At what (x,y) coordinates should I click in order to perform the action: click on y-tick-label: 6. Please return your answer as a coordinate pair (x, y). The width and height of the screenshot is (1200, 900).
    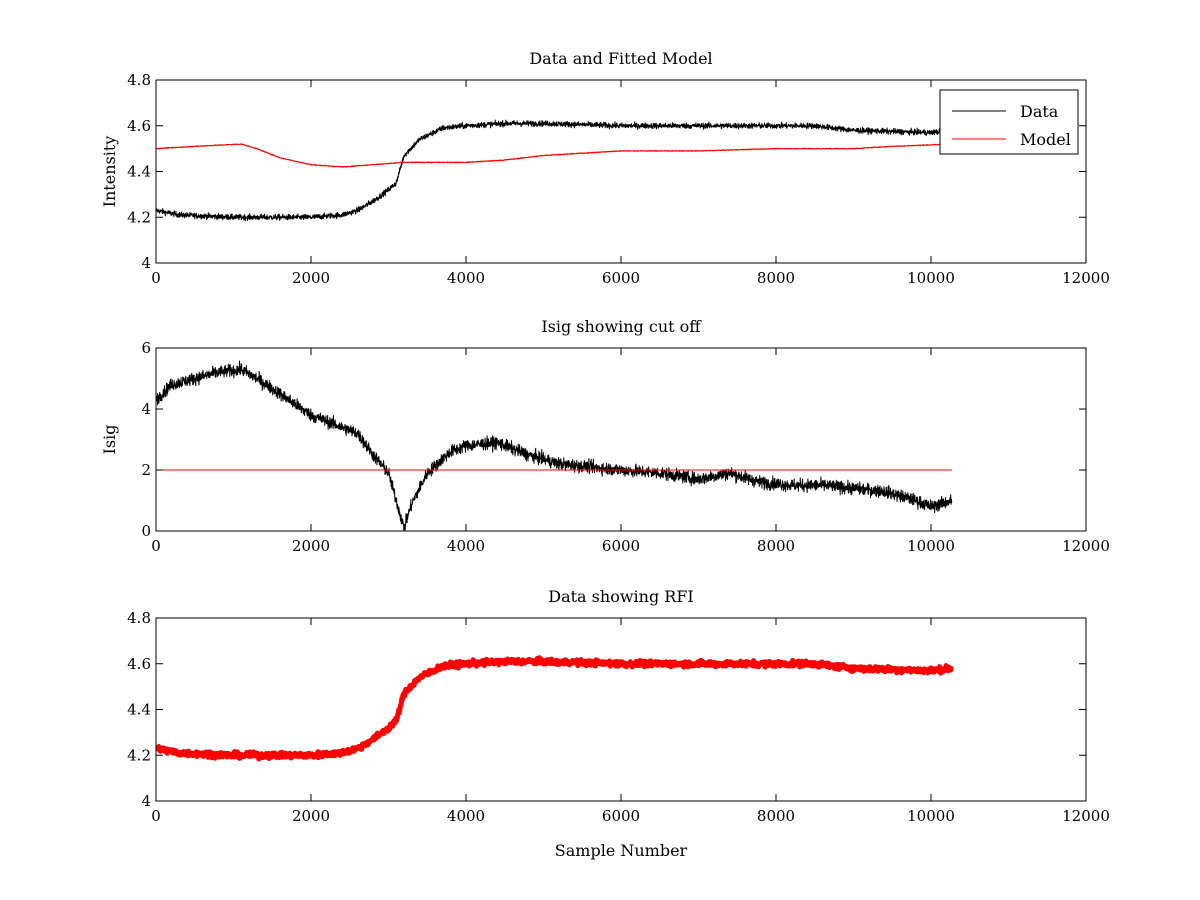
    Looking at the image, I should click on (146, 348).